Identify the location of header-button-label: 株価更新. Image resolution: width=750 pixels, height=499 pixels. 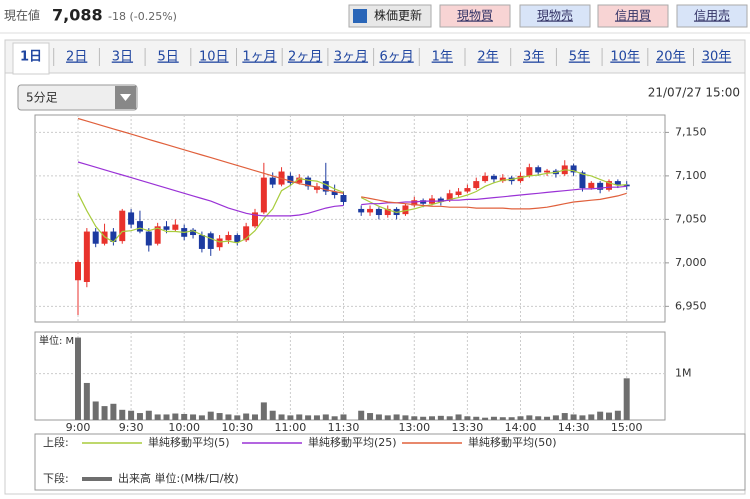
(398, 15).